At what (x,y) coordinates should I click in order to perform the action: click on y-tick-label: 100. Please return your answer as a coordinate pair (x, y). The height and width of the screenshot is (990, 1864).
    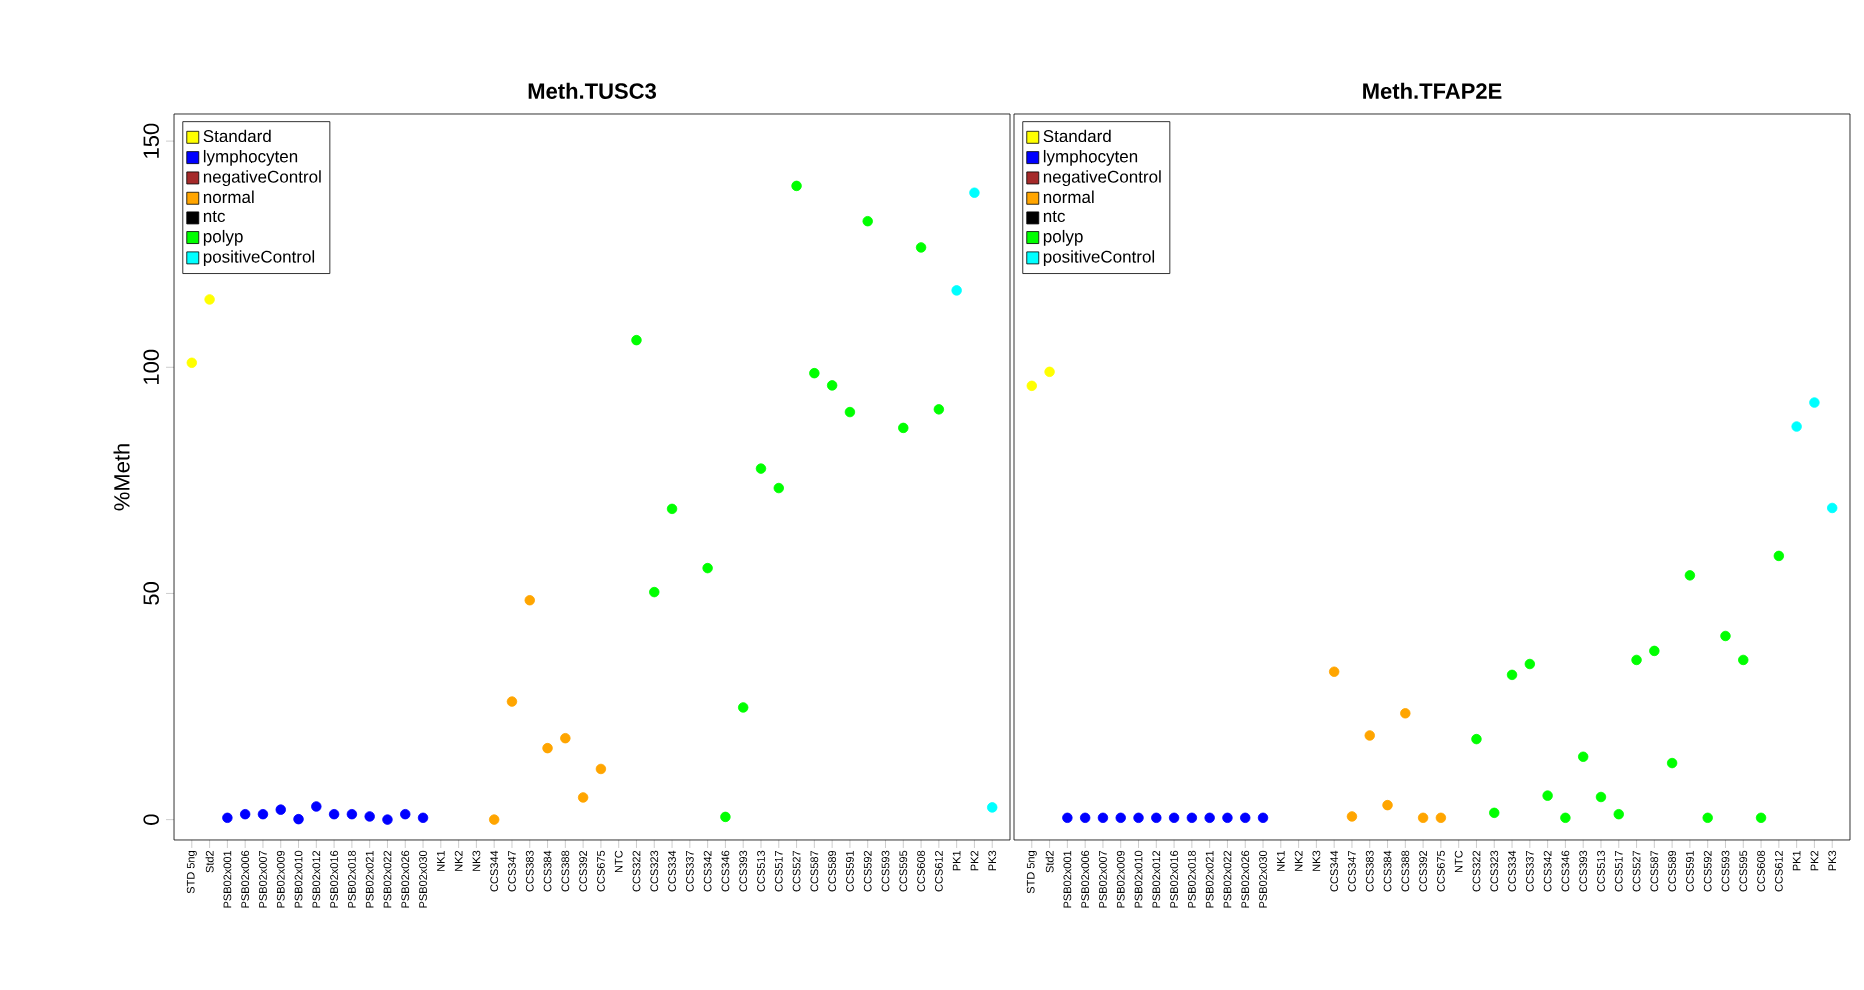
    Looking at the image, I should click on (151, 366).